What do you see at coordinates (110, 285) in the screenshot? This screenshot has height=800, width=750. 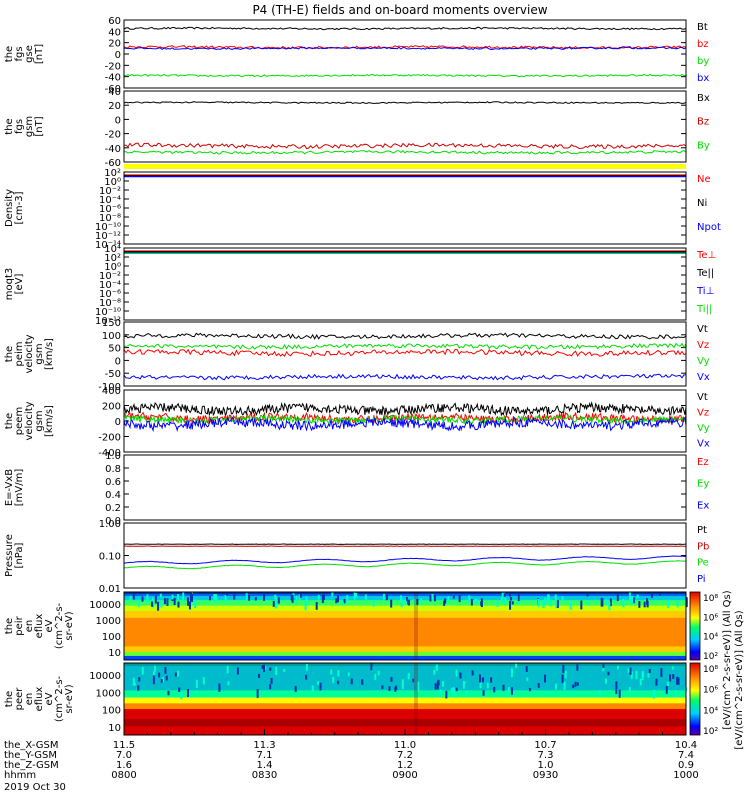 I see `ytick-label-temp: 10⁻⁴` at bounding box center [110, 285].